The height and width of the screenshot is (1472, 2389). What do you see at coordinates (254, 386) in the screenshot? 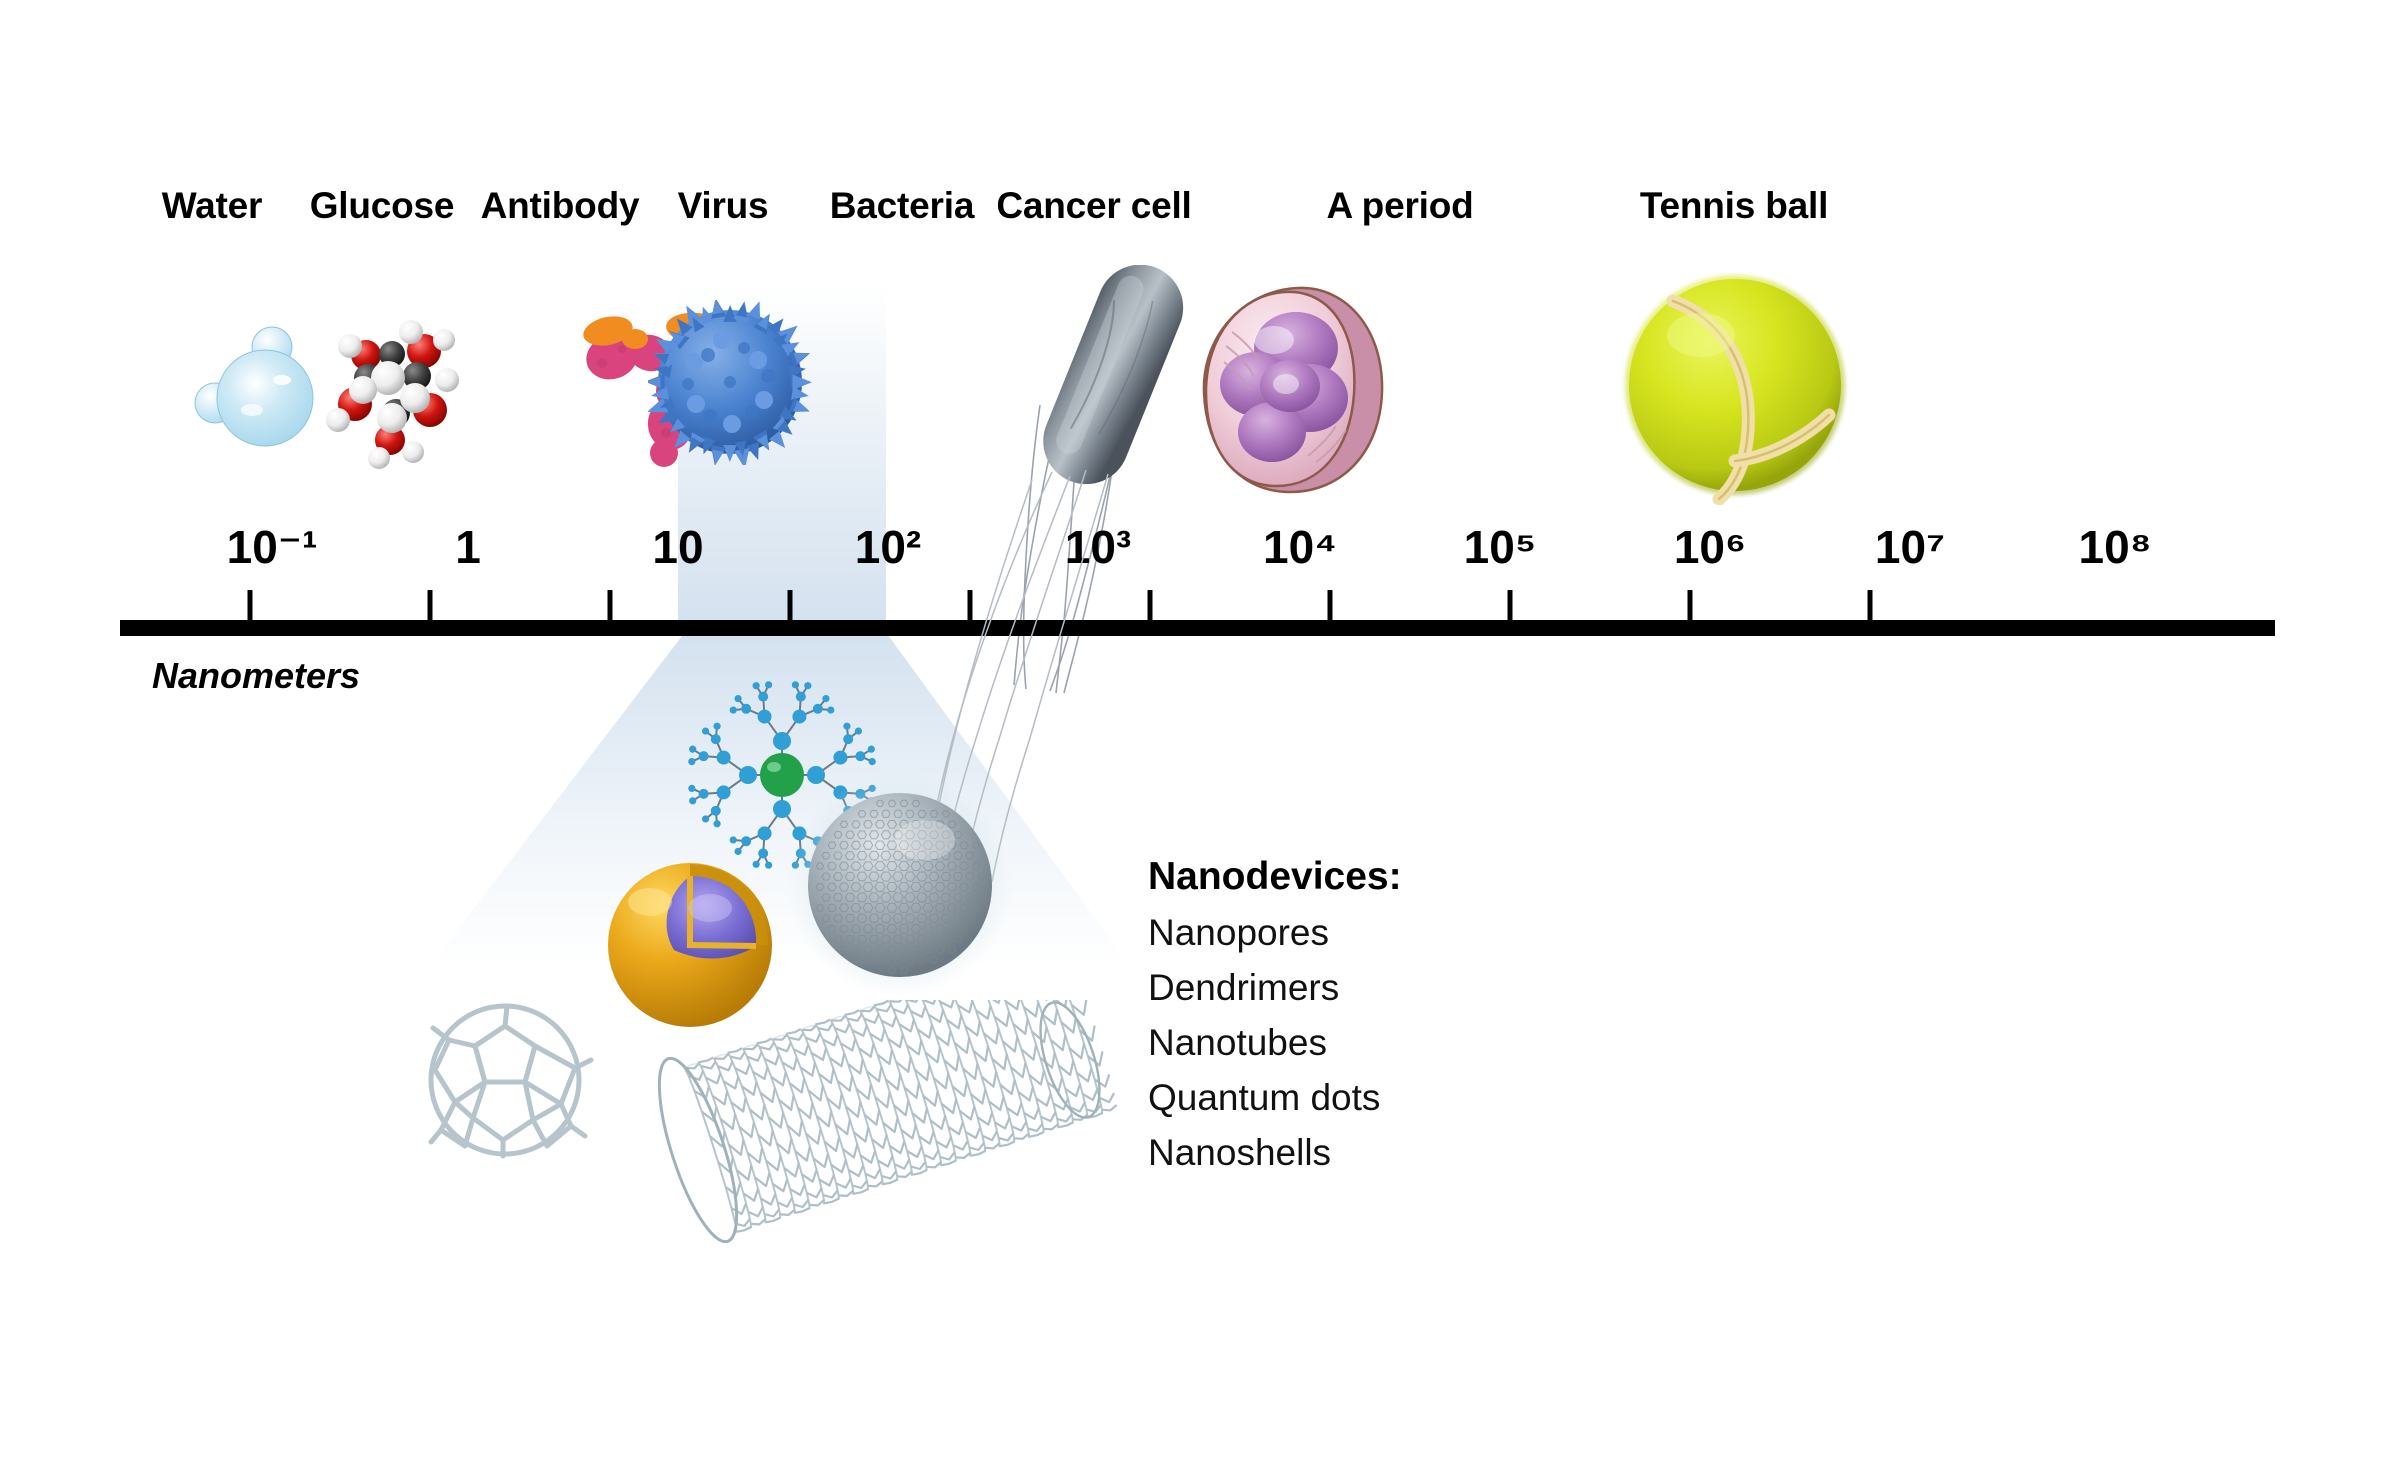
I see `water-molecule-icon` at bounding box center [254, 386].